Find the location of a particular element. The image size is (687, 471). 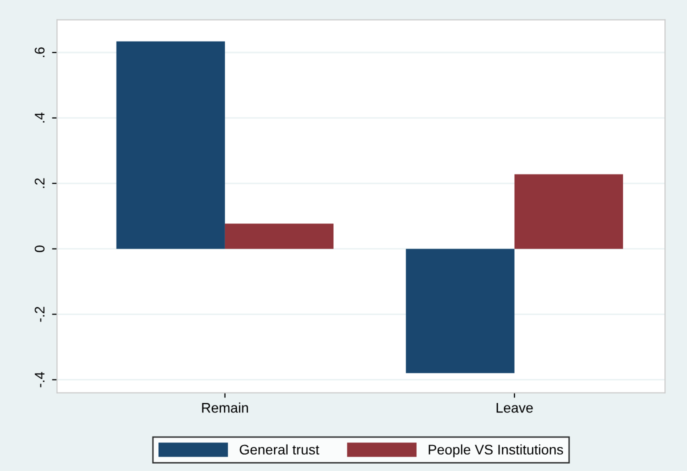

x-tick-label: Remain is located at coordinates (225, 407).